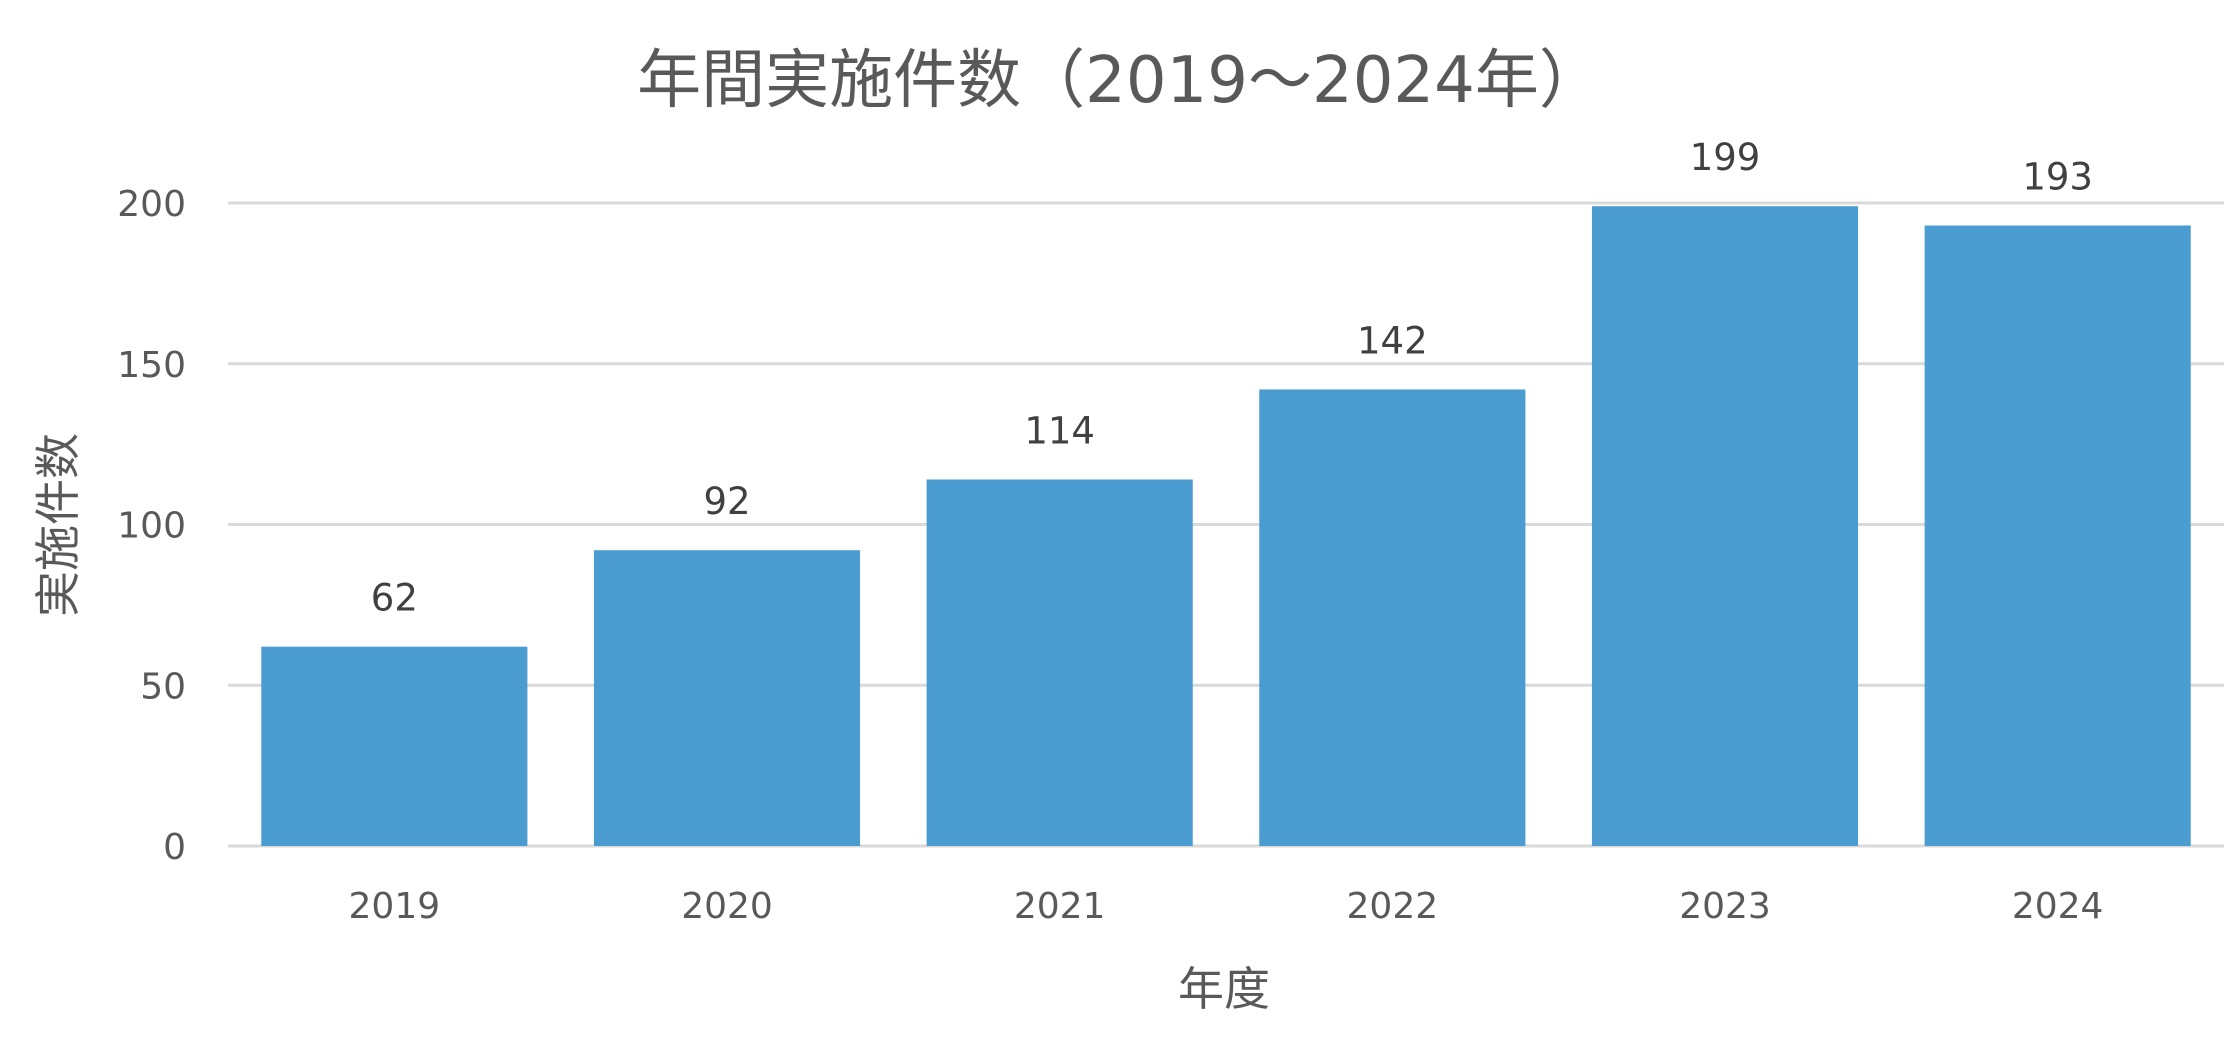  Describe the element at coordinates (1060, 906) in the screenshot. I see `x-tick-label: 2021` at that location.